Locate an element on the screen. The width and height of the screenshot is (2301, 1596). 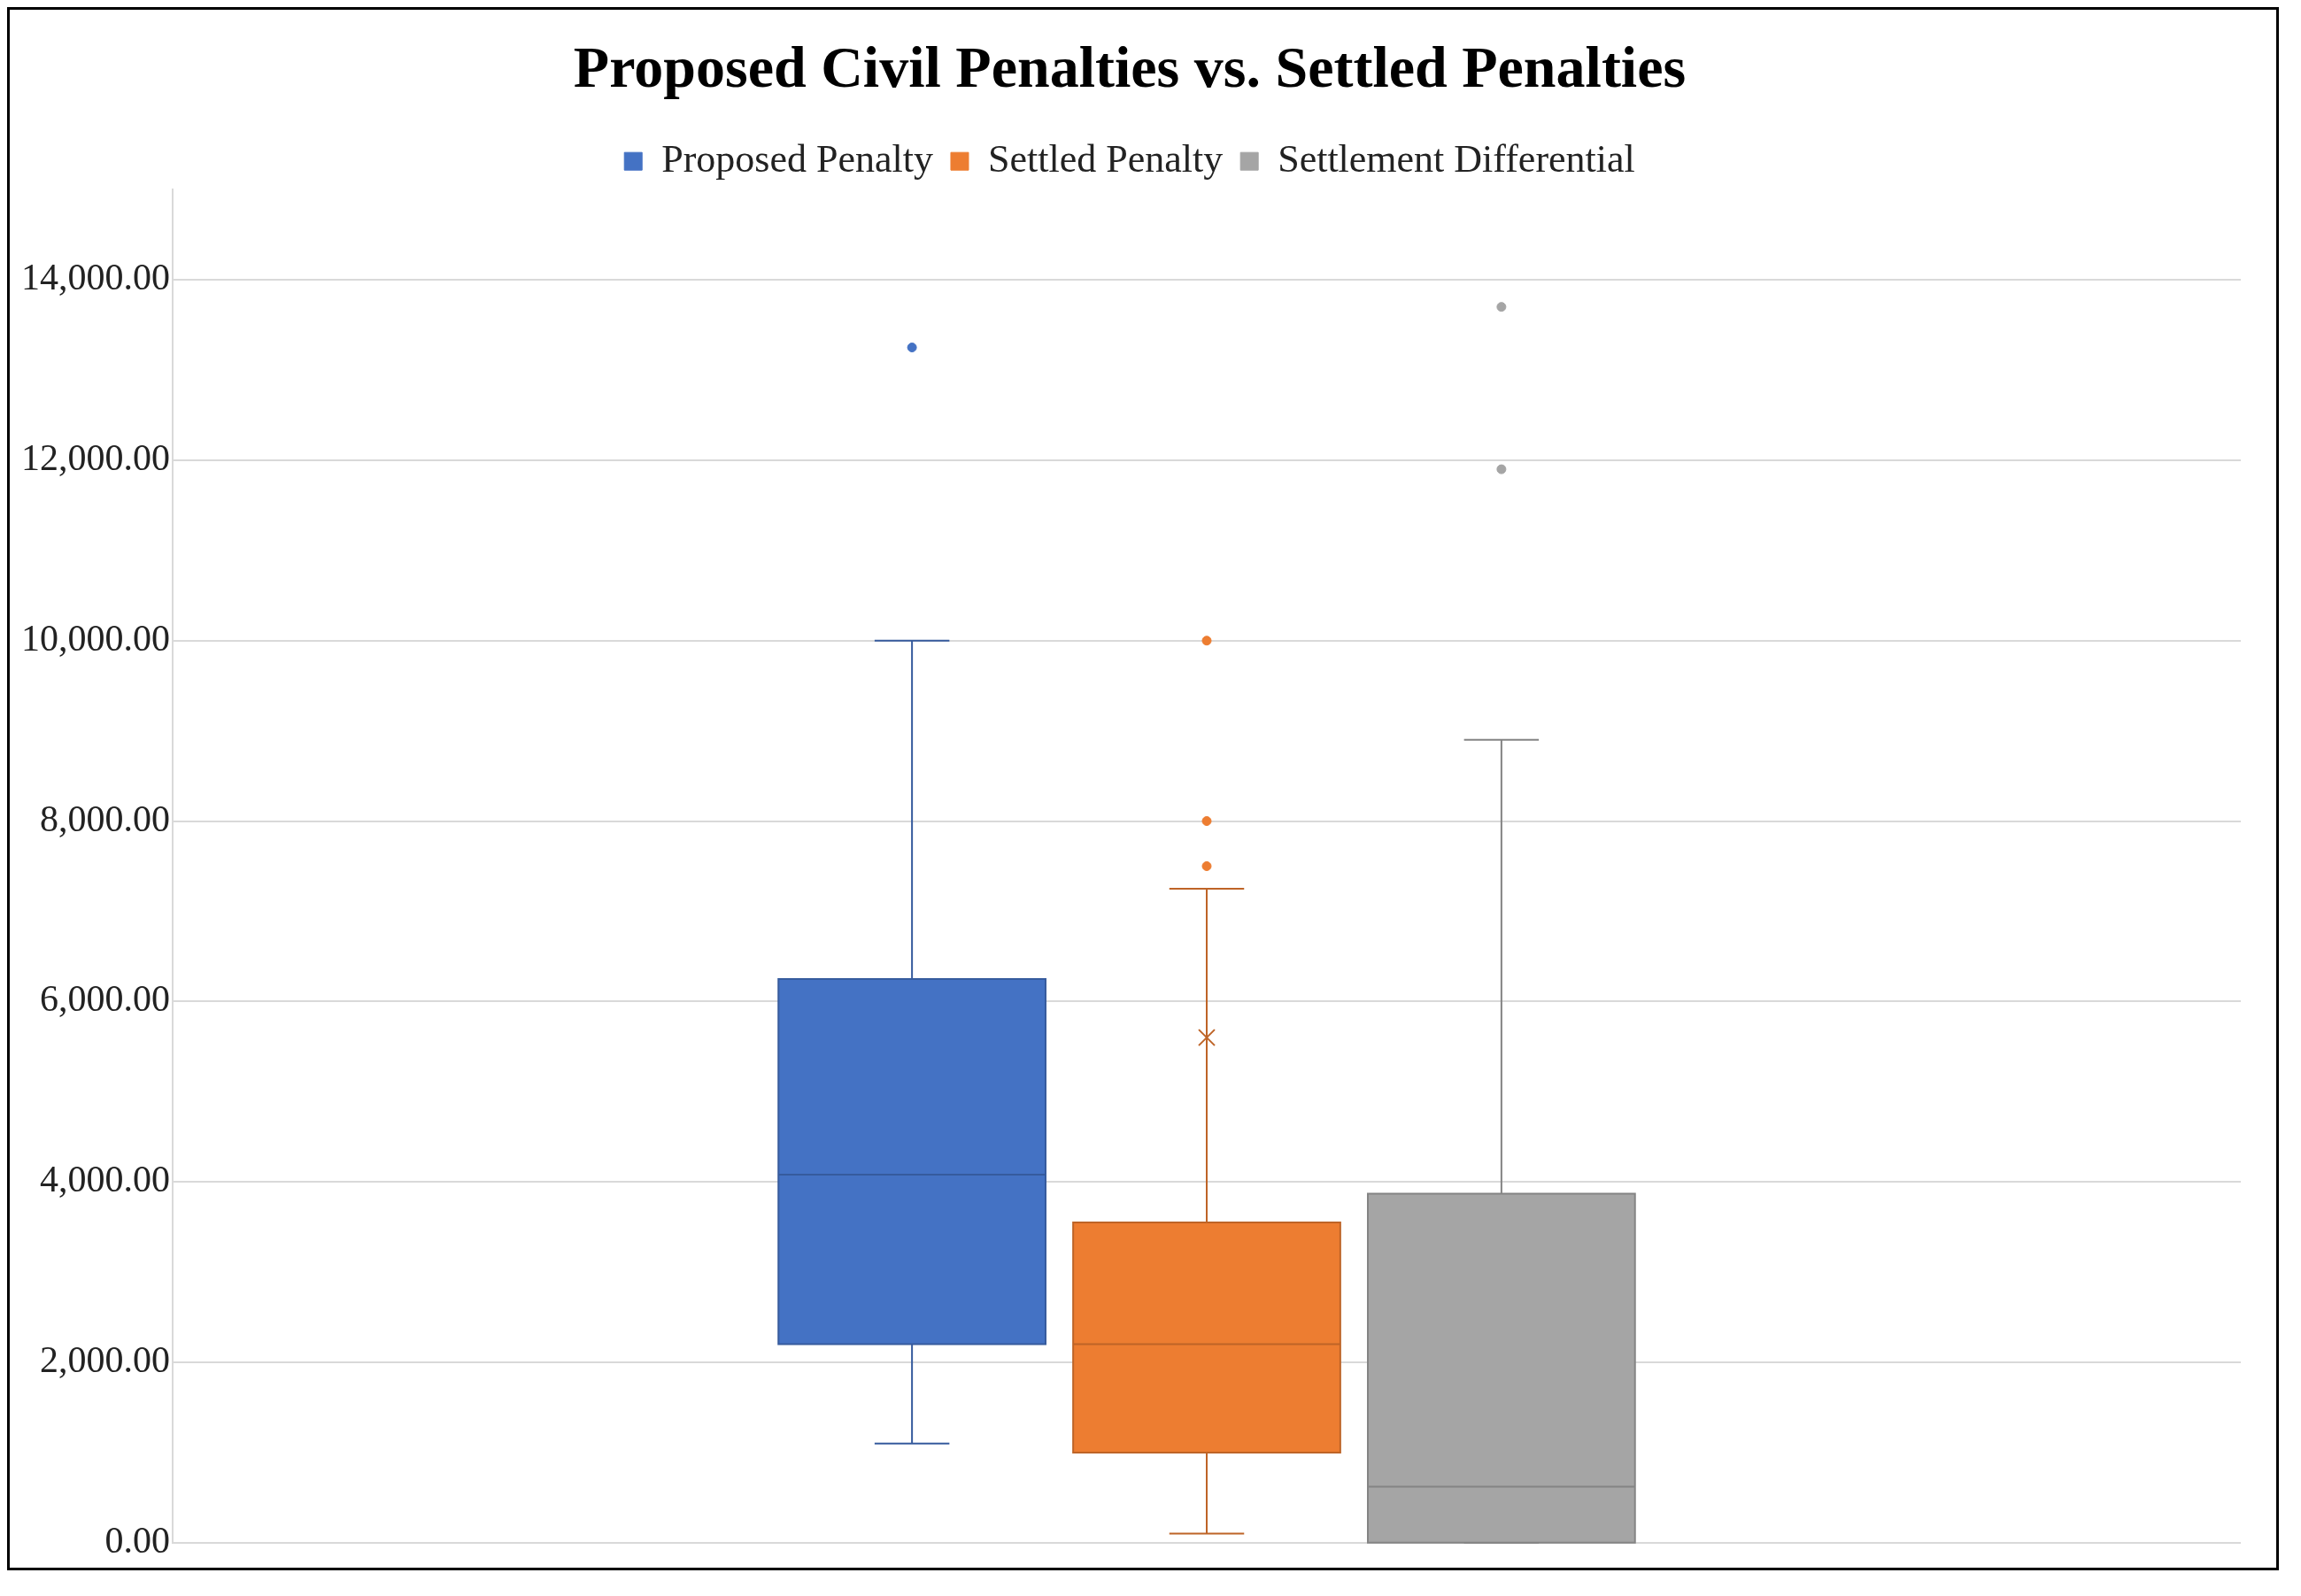
y-tick-label: 8,000.00 is located at coordinates (105, 818).